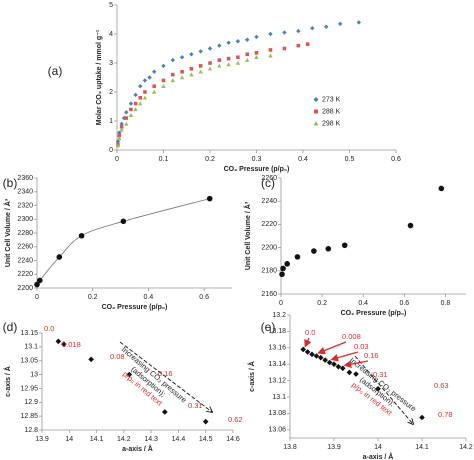 The image size is (474, 460). Describe the element at coordinates (25, 205) in the screenshot. I see `y-tick-label: 2320` at that location.